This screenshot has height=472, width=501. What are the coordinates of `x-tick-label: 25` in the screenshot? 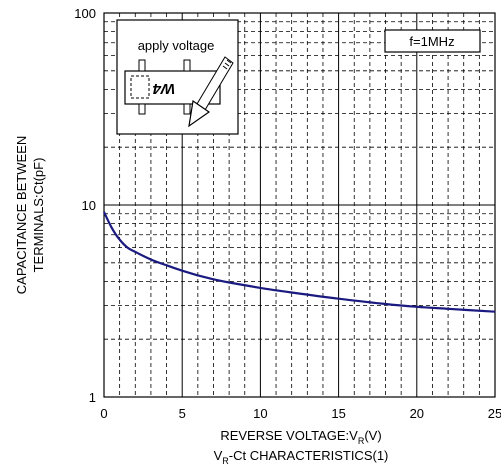 It's located at (494, 413).